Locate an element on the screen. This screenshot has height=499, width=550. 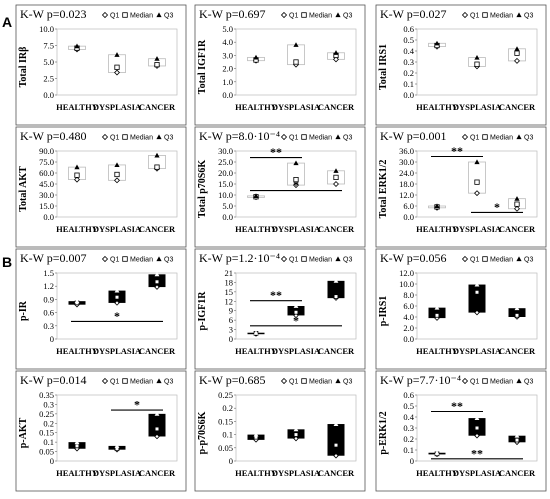
y-tick-label: 2.5 is located at coordinates (48, 79).